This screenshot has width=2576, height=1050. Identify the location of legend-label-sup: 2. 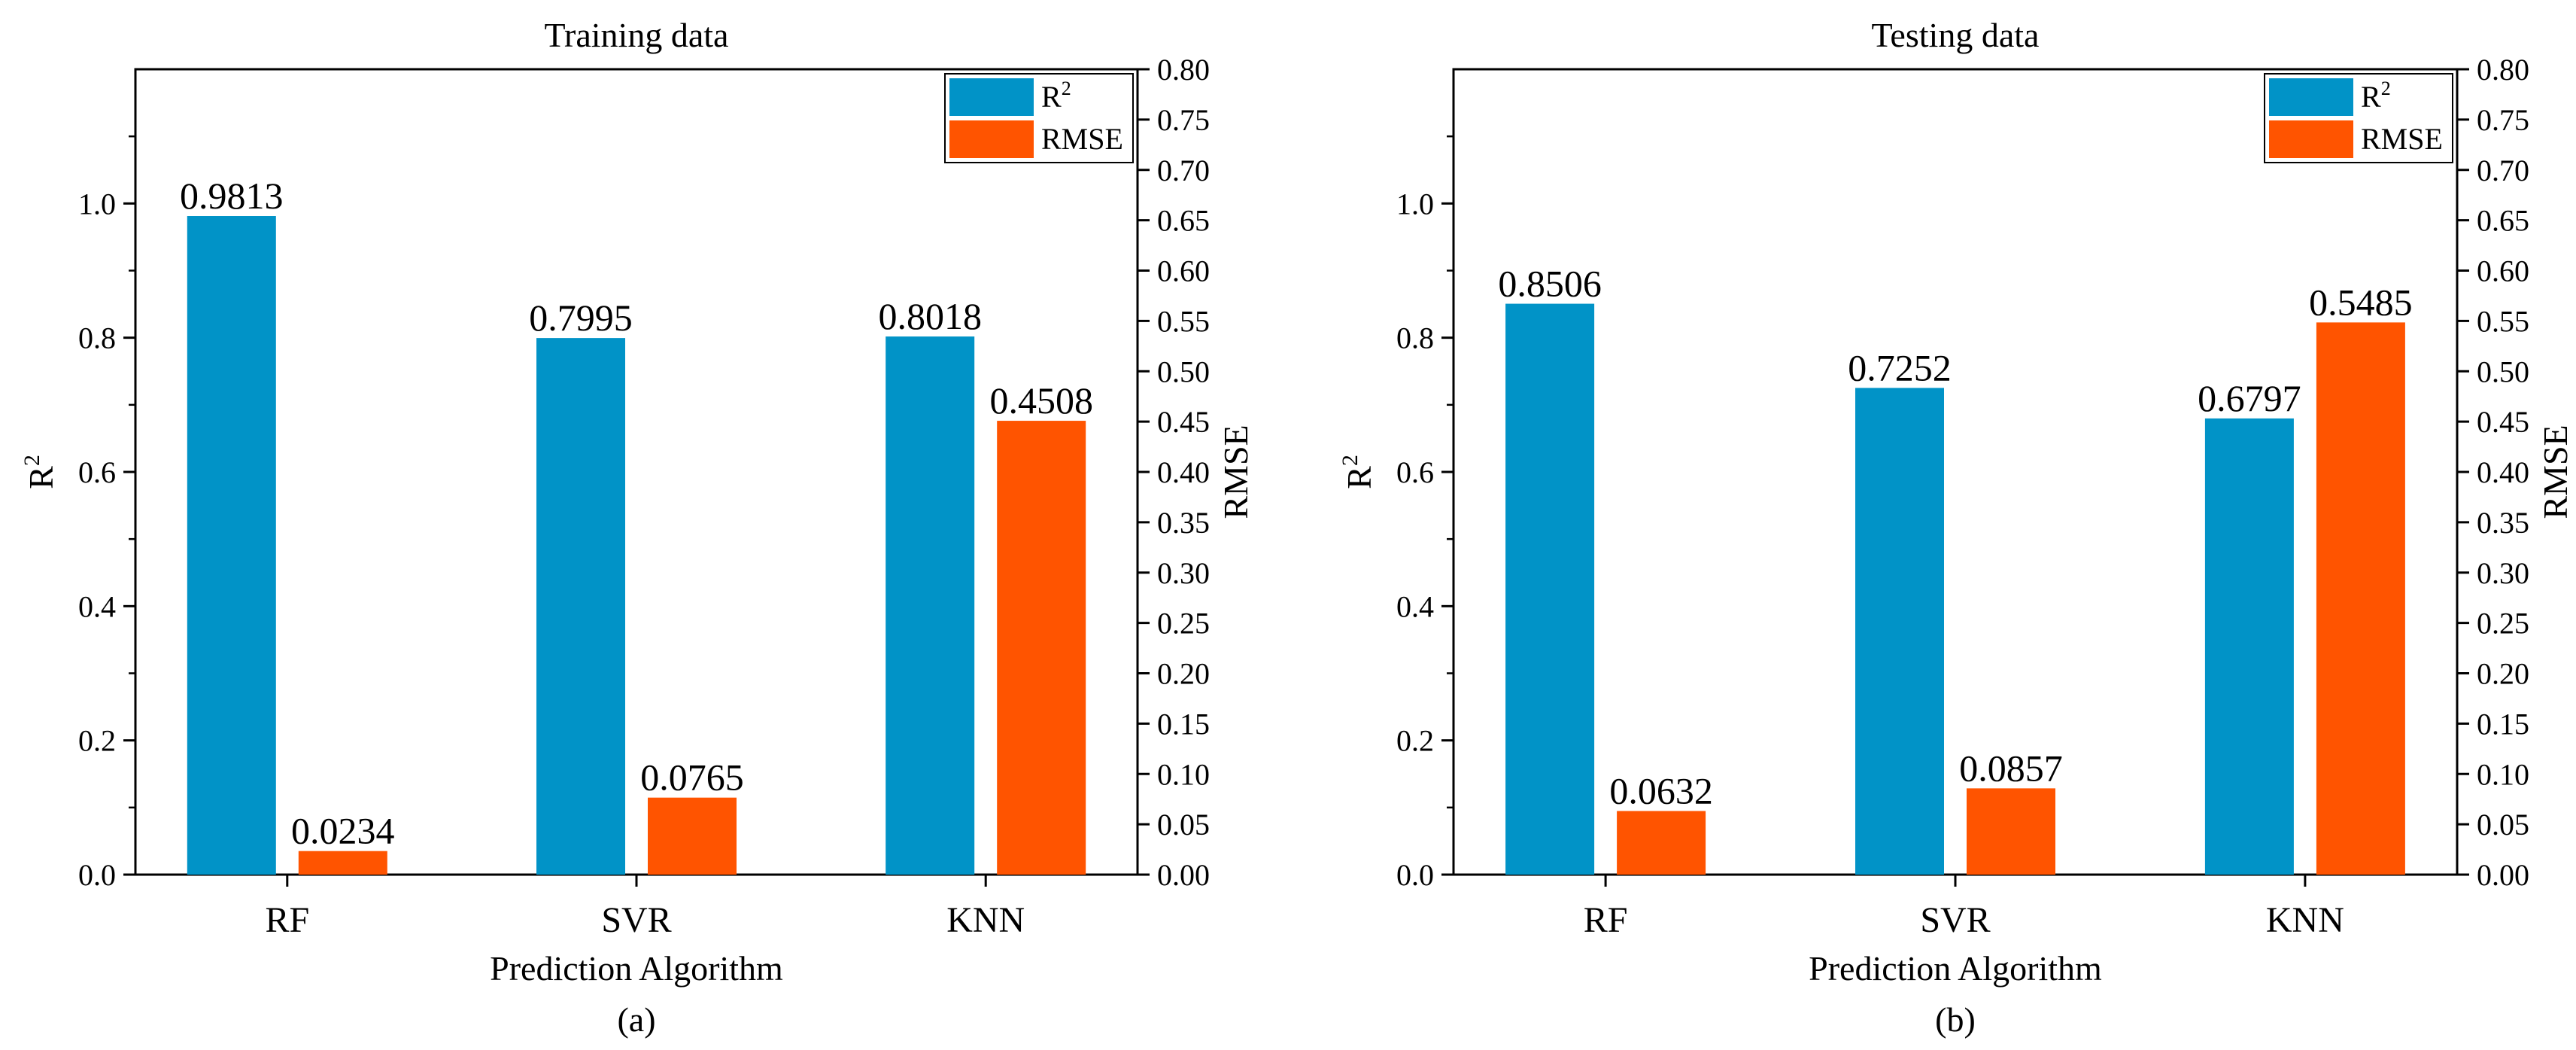
(1066, 88).